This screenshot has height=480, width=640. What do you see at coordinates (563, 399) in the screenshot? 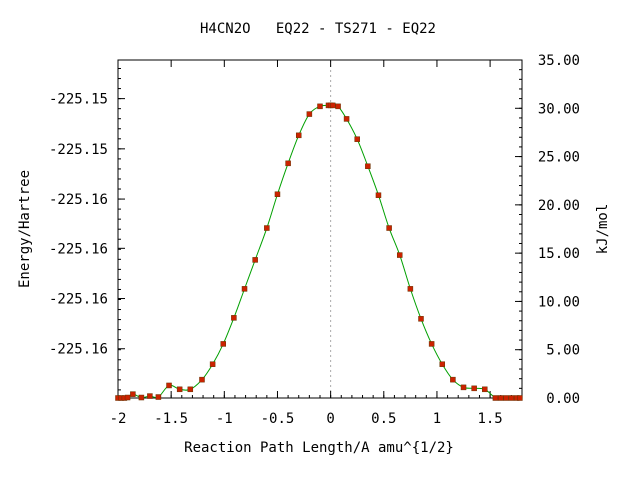
I see `right-y-tick-label: 0.00` at bounding box center [563, 399].